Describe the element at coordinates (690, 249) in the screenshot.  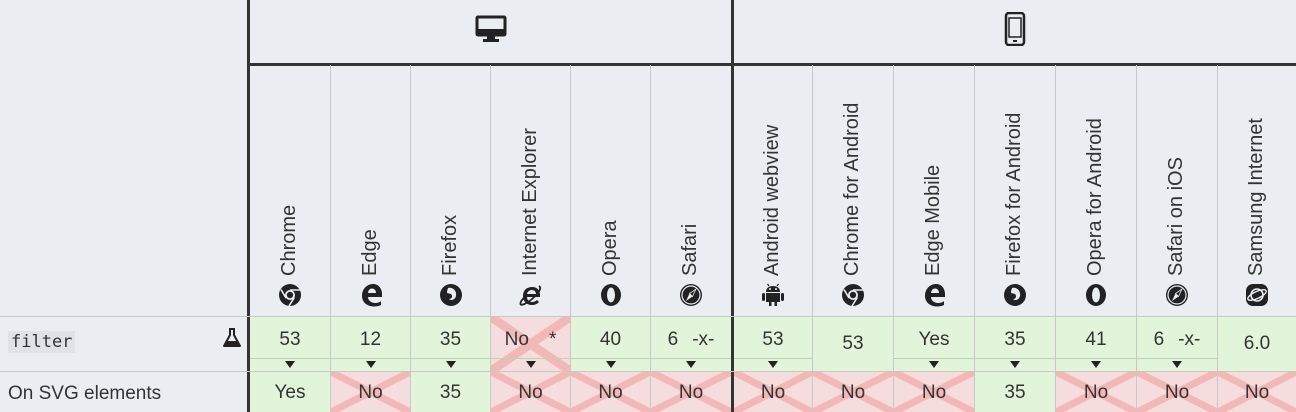
I see `browser-name-safari: Safari` at that location.